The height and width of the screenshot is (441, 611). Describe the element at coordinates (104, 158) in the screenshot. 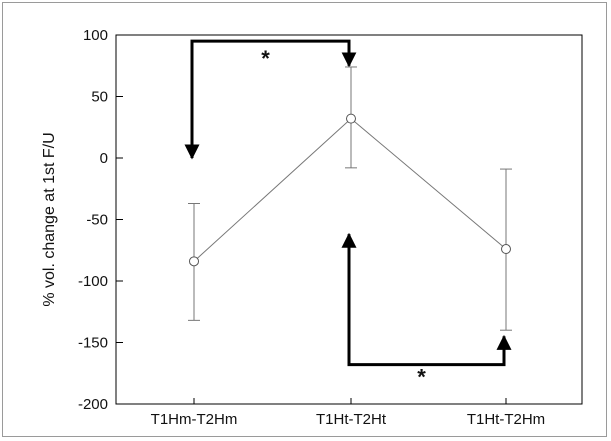

I see `y-tick-label: 0` at that location.